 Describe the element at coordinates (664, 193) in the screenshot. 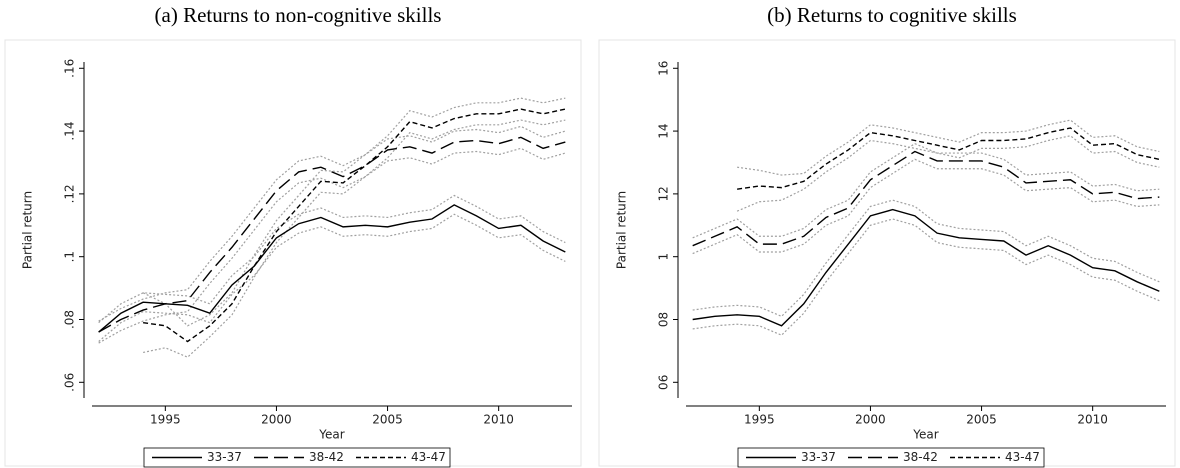

I see `y-tick-label: 12` at that location.